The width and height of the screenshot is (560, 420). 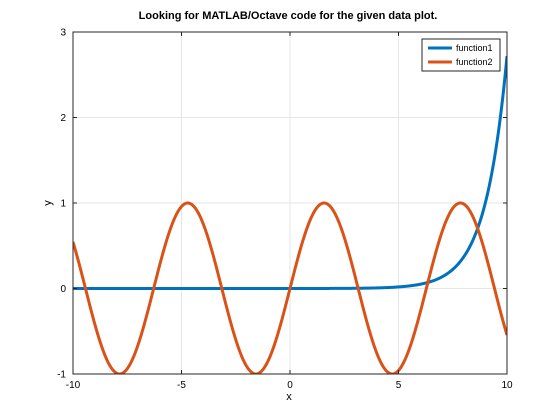 I want to click on y-axis-title: y, so click(x=48, y=203).